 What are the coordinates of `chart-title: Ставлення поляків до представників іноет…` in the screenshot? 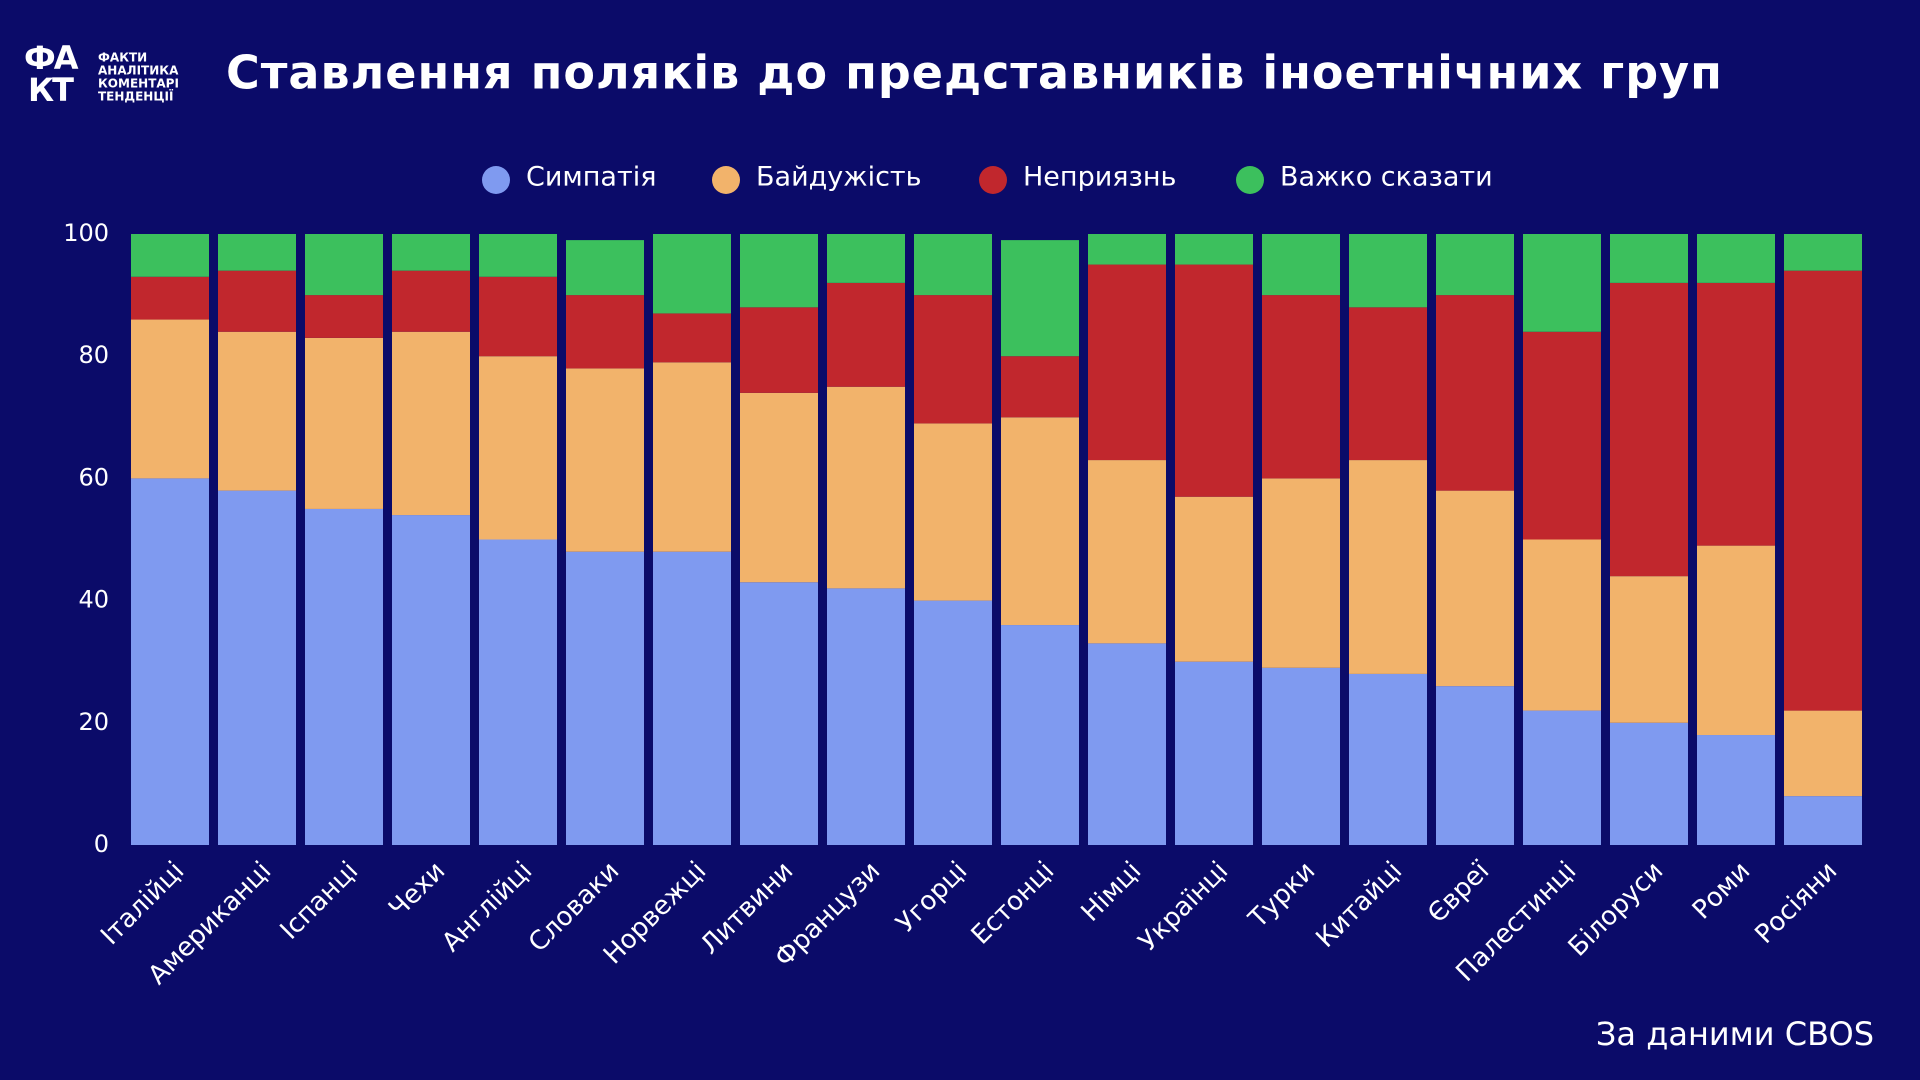 It's located at (974, 73).